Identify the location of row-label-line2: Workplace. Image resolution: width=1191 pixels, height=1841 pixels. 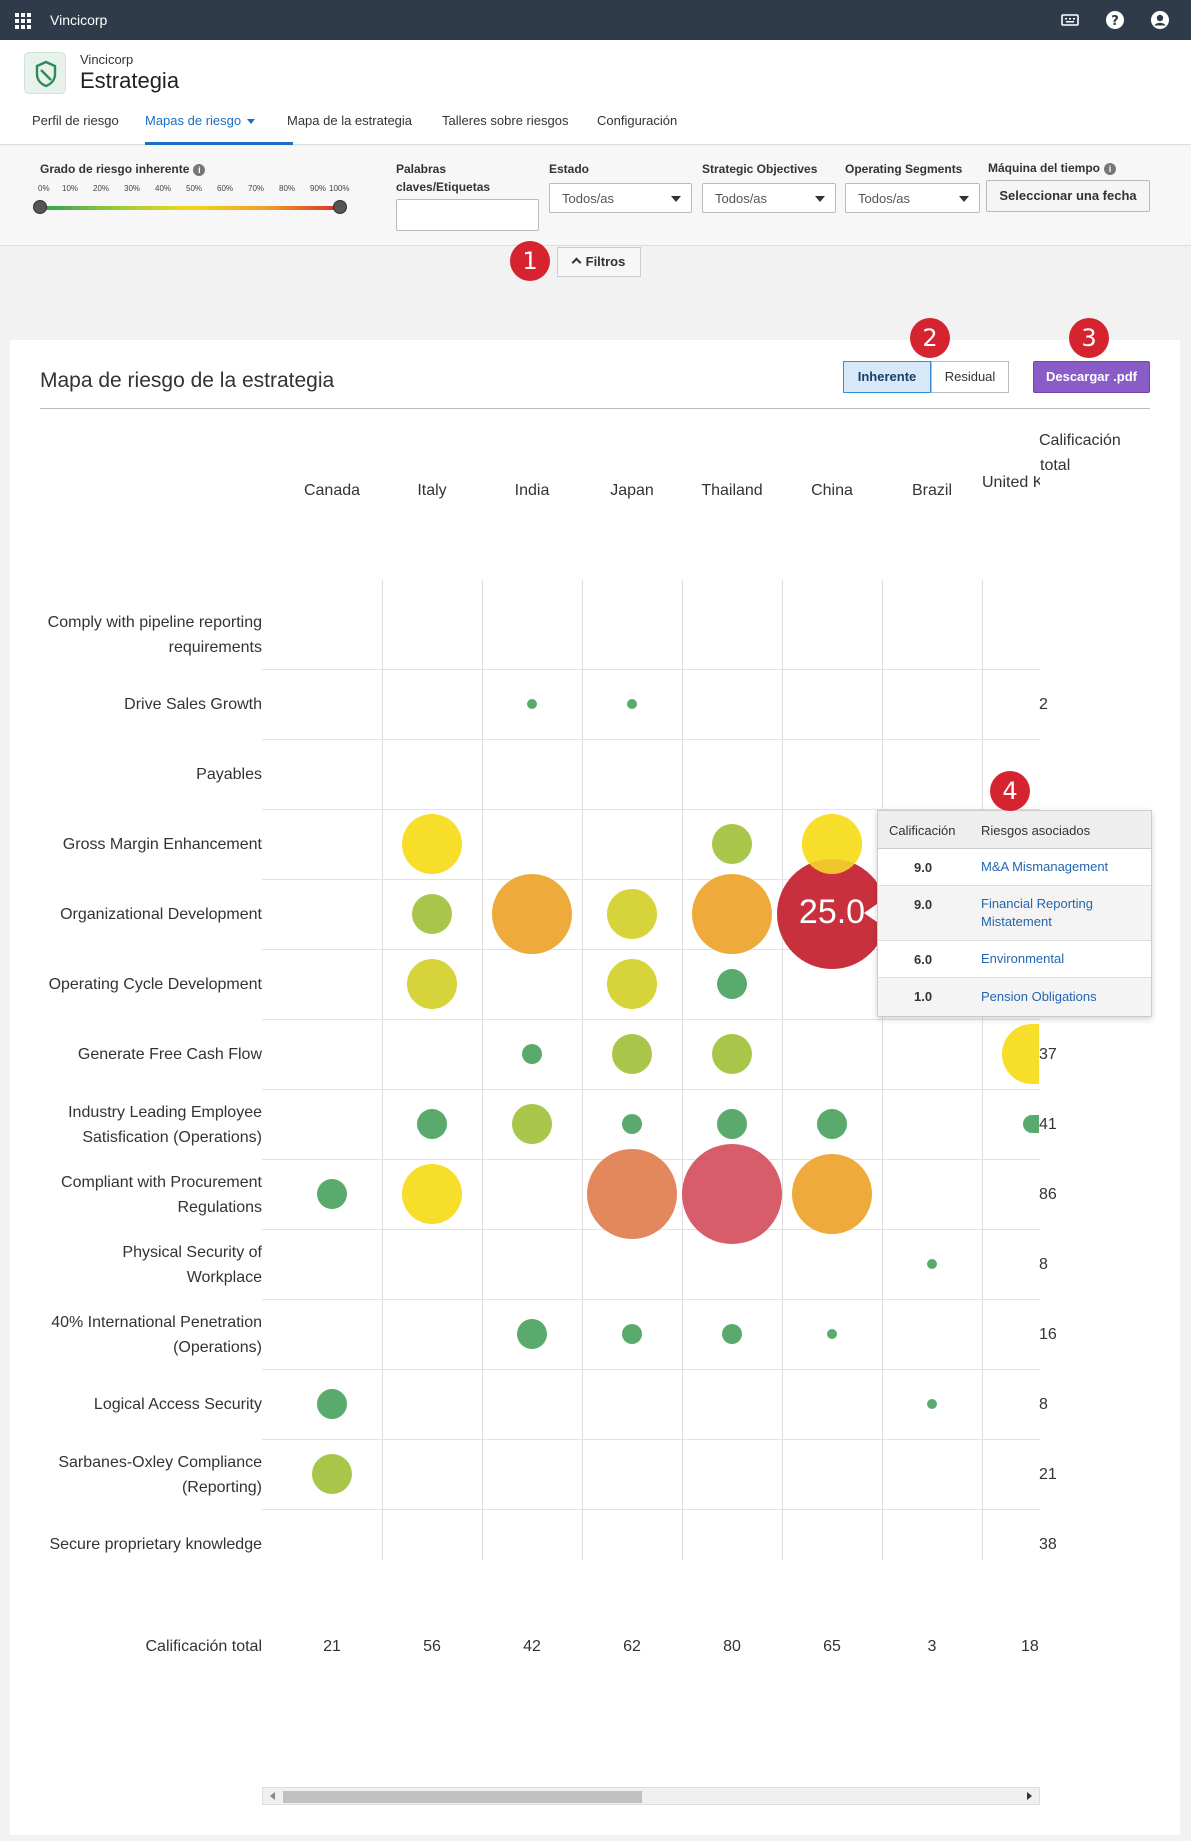
(224, 1277).